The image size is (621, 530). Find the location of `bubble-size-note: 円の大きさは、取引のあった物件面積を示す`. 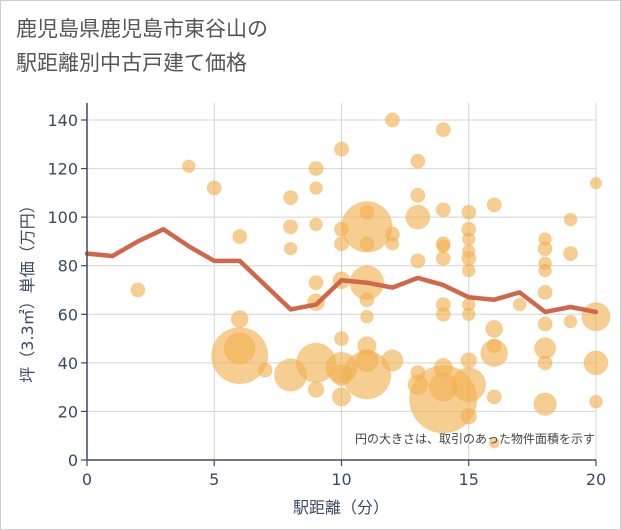

bubble-size-note: 円の大きさは、取引のあった物件面積を示す is located at coordinates (475, 438).